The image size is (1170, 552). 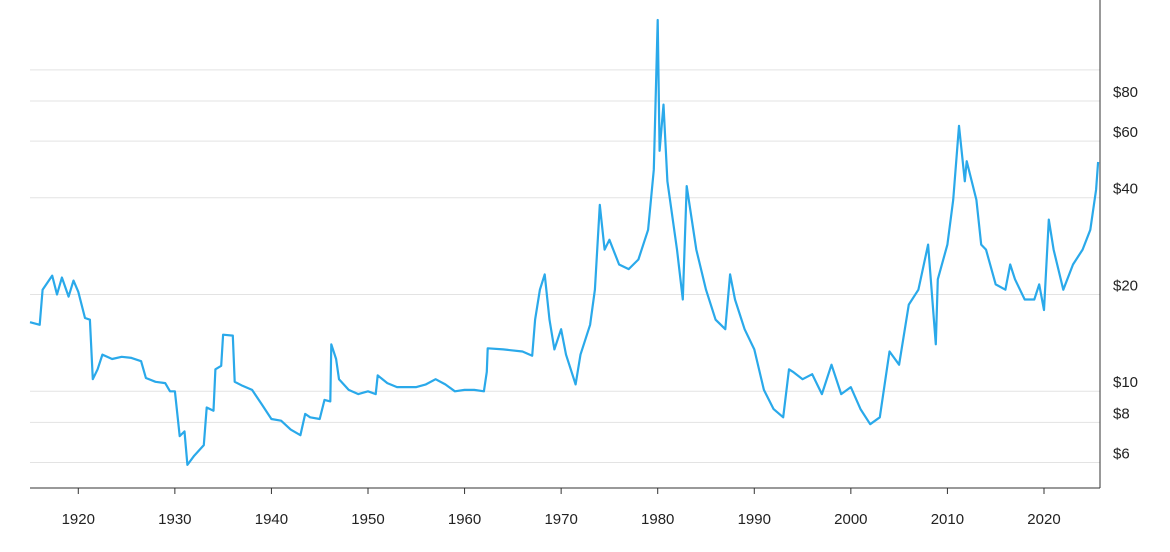 I want to click on y-tick-label: $6, so click(x=1121, y=454).